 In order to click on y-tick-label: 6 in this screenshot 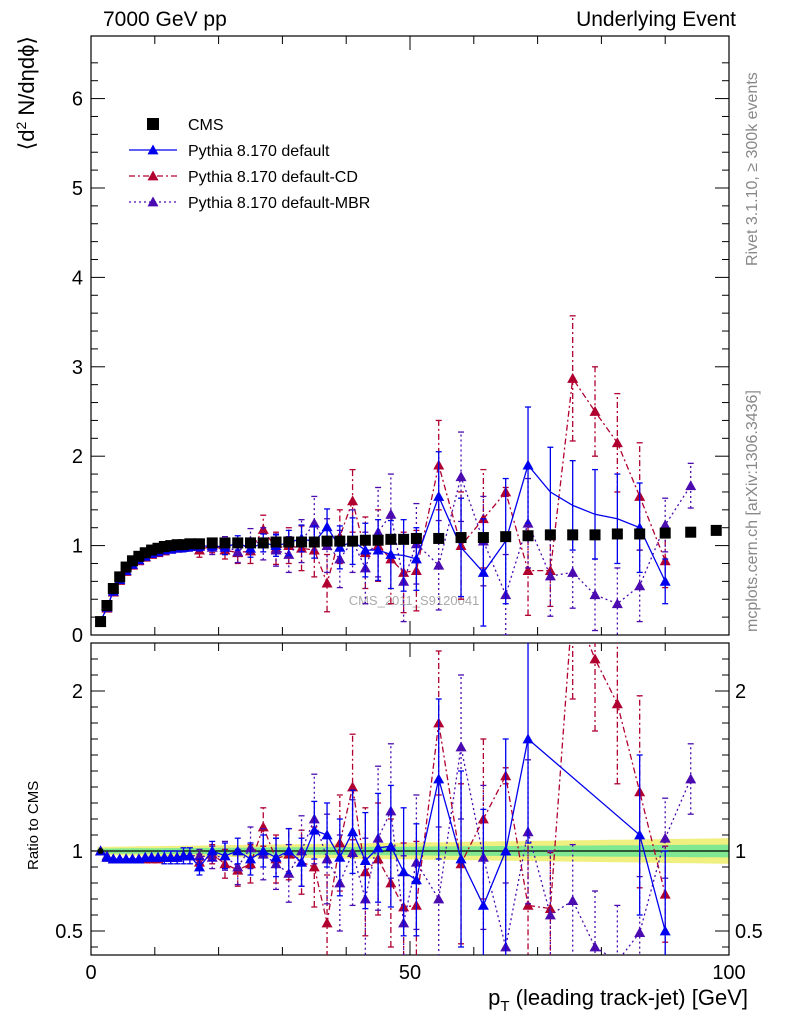, I will do `click(77, 100)`.